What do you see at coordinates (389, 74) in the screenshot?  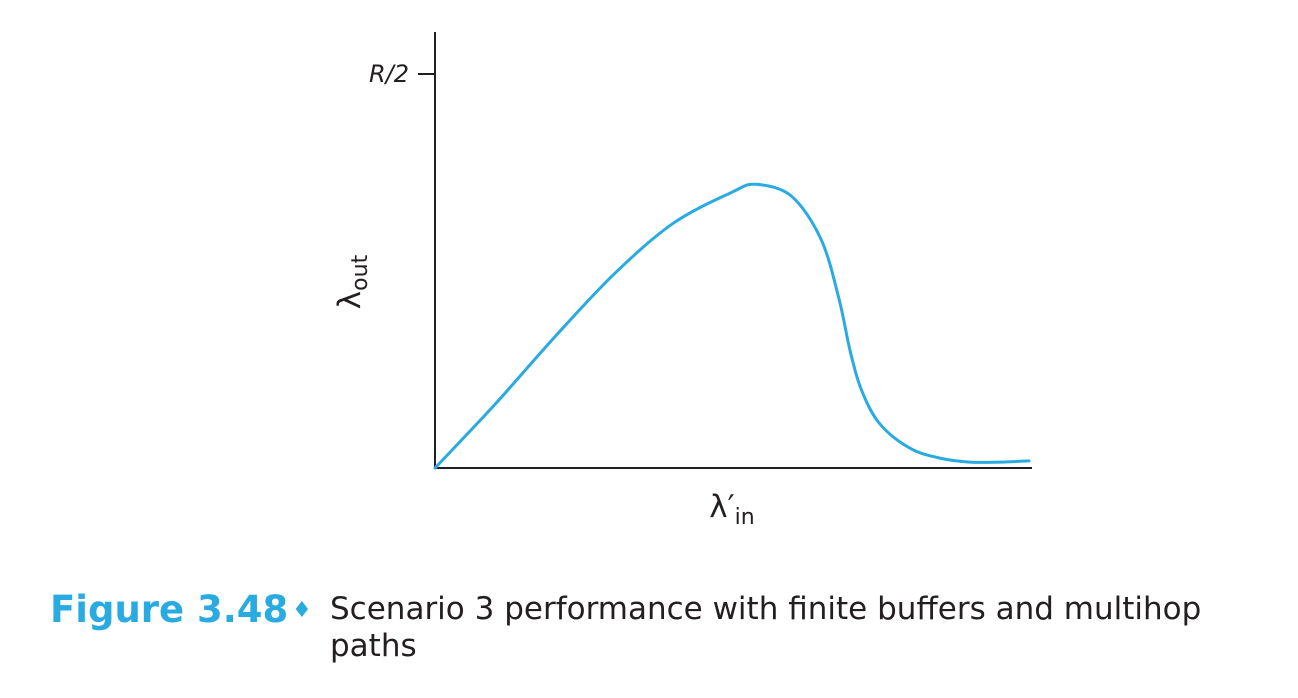 I see `y-tick-label: R/2` at bounding box center [389, 74].